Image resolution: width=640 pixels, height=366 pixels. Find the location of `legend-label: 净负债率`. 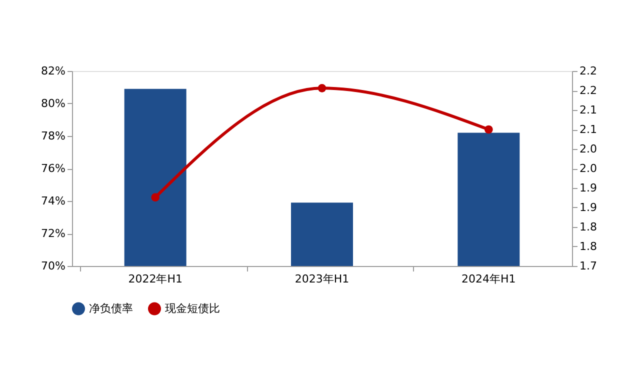

legend-label: 净负债率 is located at coordinates (111, 308).